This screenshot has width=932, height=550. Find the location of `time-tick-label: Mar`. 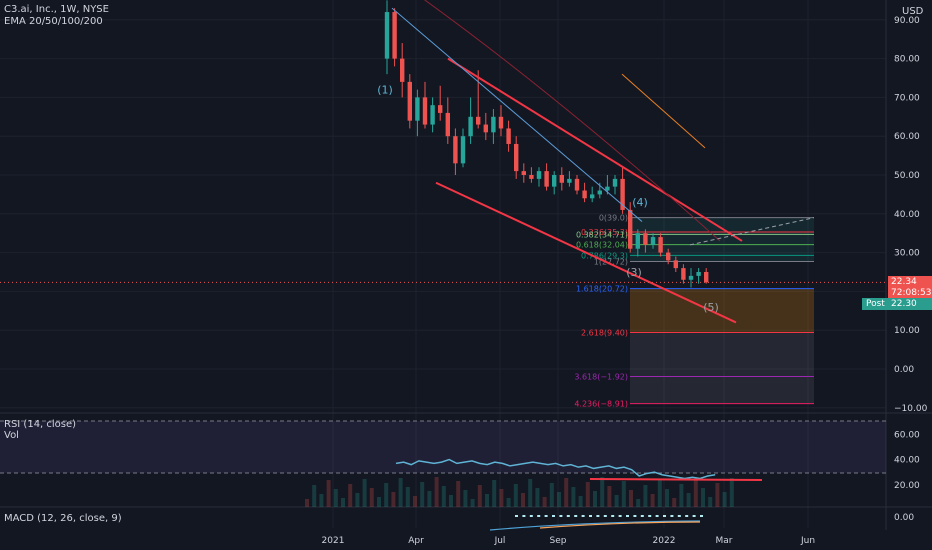

time-tick-label: Mar is located at coordinates (724, 541).